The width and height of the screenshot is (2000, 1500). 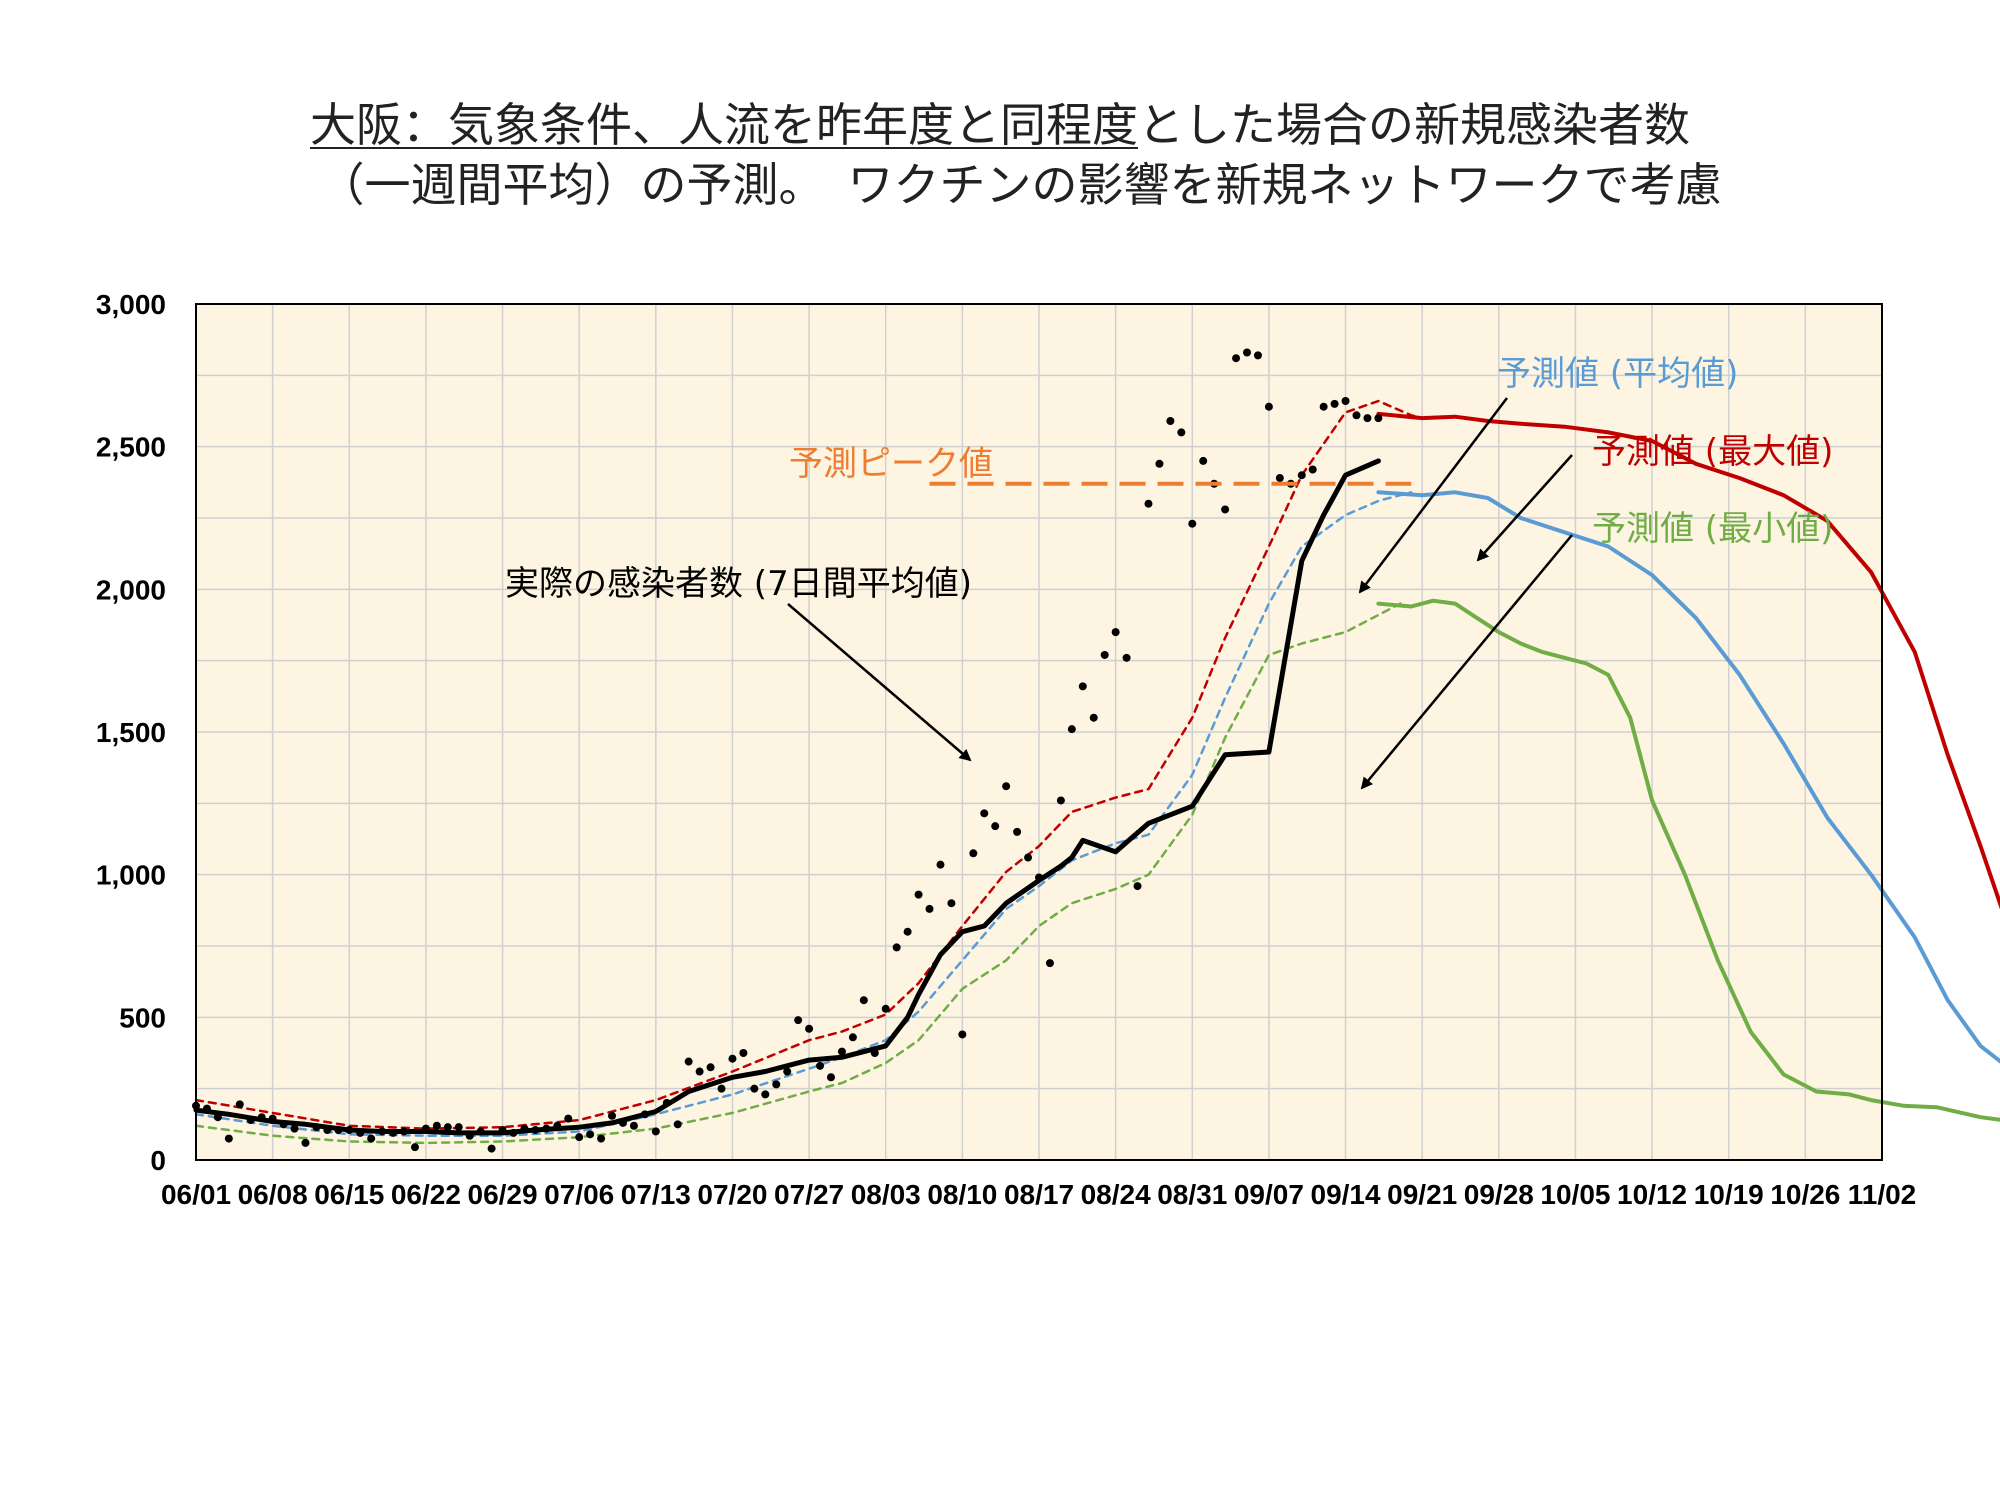 I want to click on y-tick-label: 2,500, so click(x=131, y=447).